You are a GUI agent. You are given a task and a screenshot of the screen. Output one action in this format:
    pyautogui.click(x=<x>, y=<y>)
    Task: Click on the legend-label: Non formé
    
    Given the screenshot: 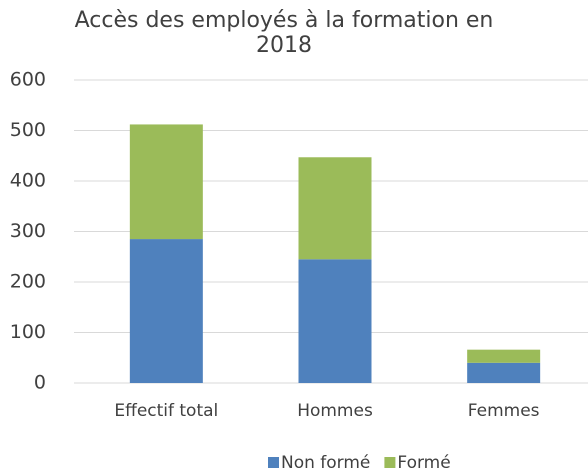 What is the action you would take?
    pyautogui.click(x=325, y=463)
    